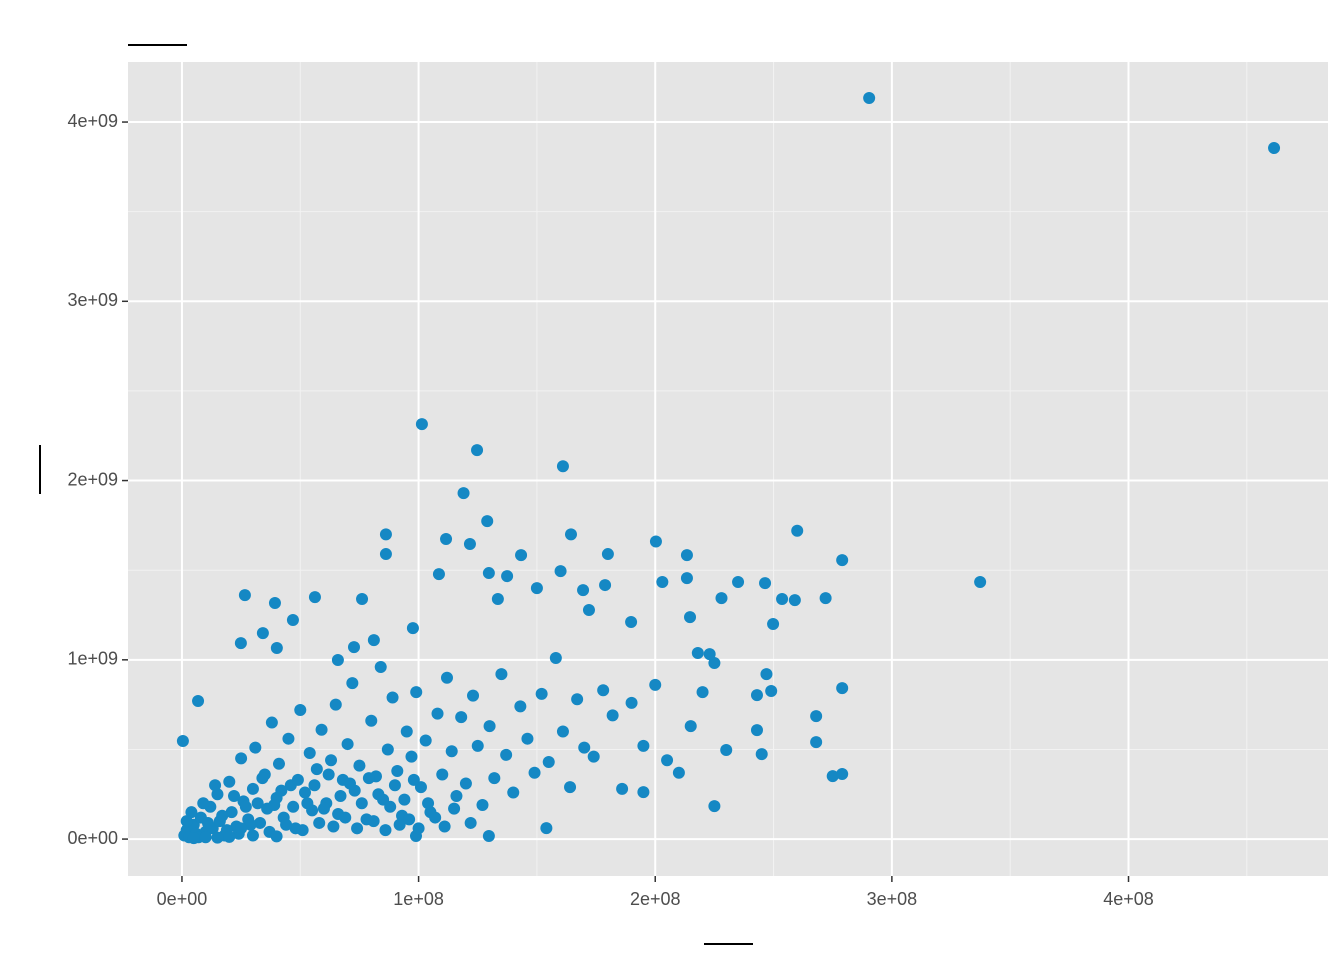  I want to click on y-tick-label: 4e+09, so click(92, 121).